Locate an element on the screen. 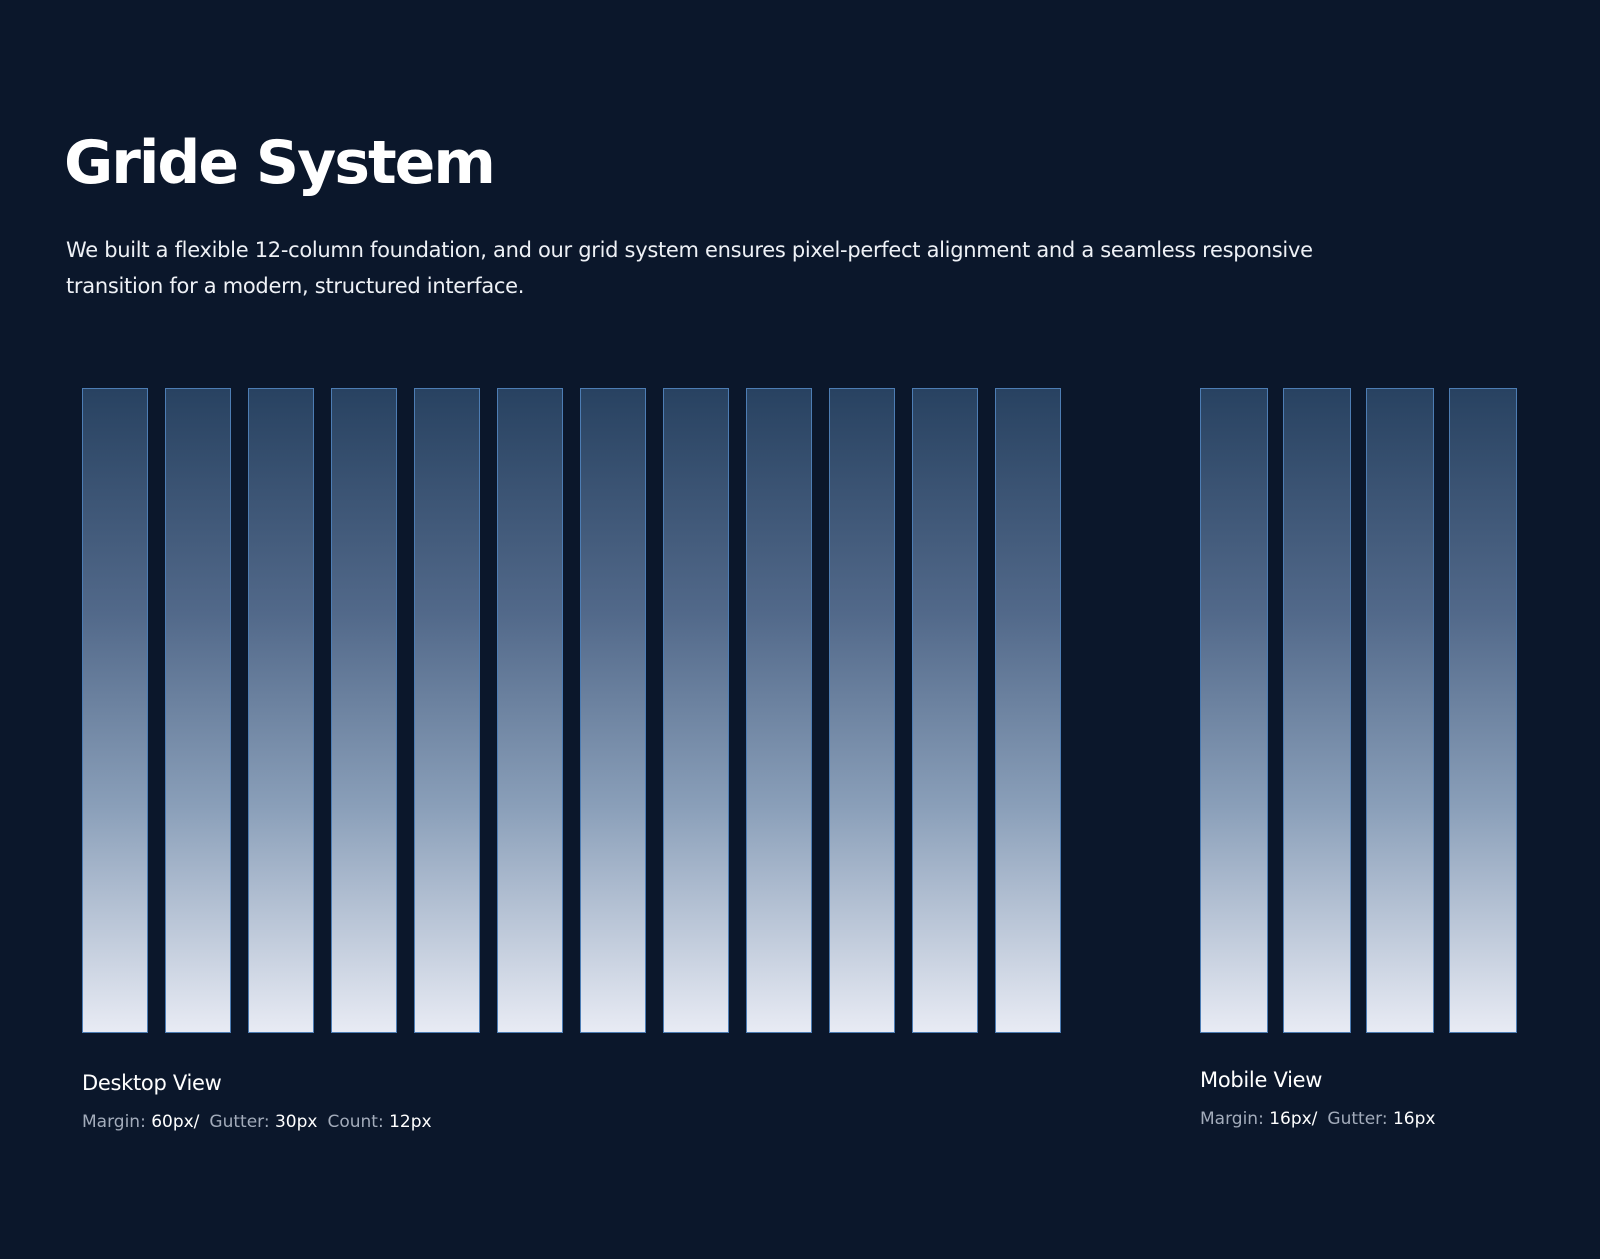 This screenshot has height=1259, width=1600. spec-value: 16px/ is located at coordinates (1293, 1119).